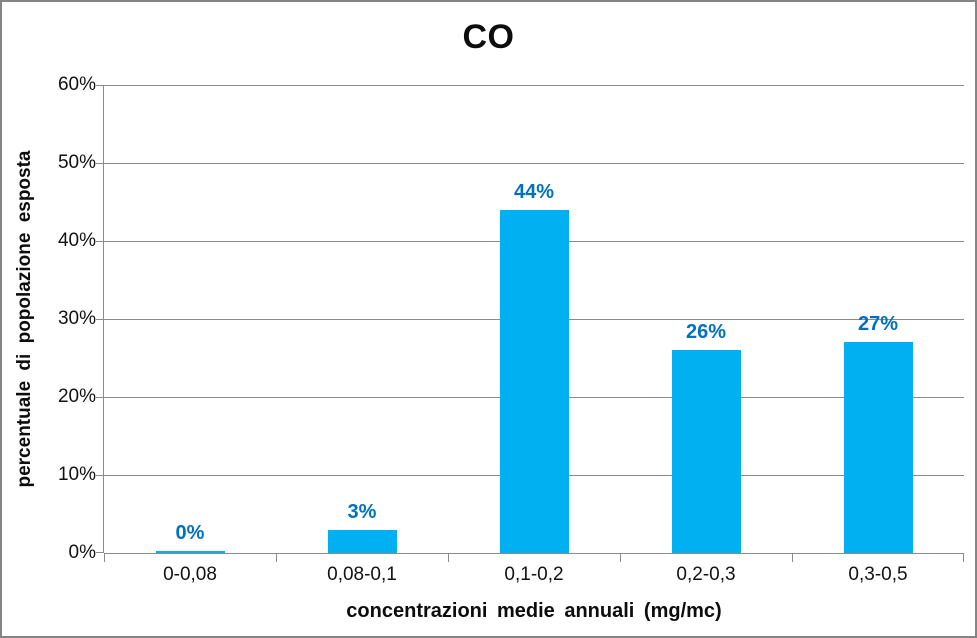 This screenshot has height=638, width=977. I want to click on x-axis-title: concentrazioni medie annuali (mg/mc), so click(534, 611).